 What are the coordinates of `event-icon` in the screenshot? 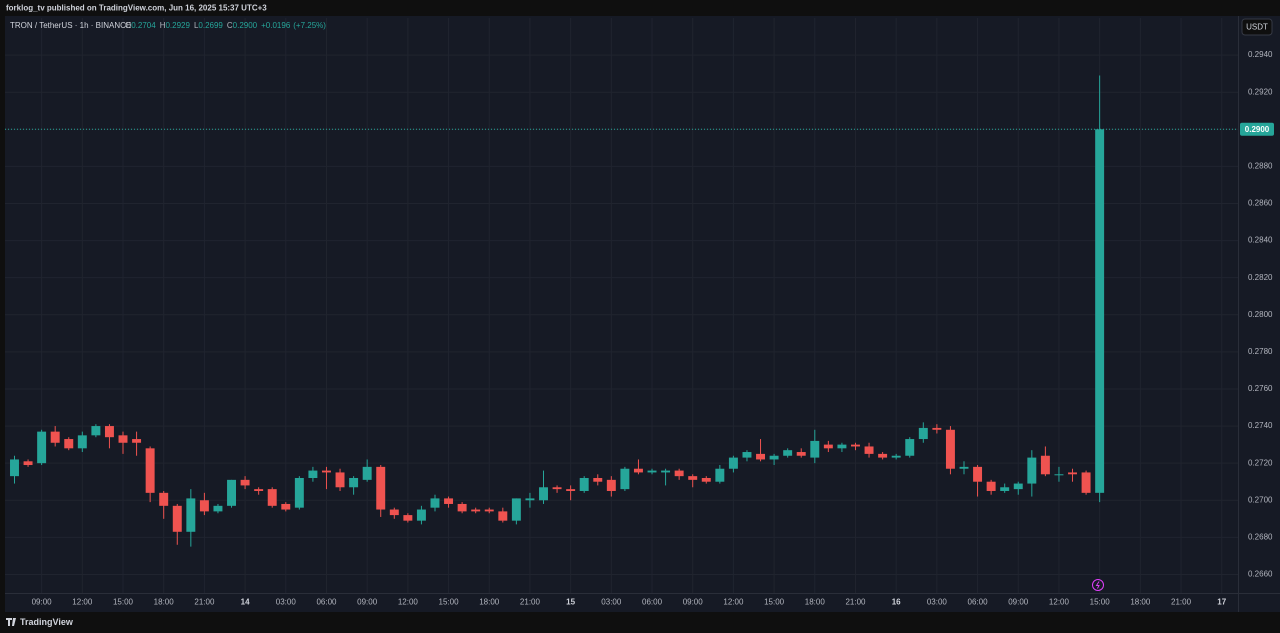 It's located at (1098, 585).